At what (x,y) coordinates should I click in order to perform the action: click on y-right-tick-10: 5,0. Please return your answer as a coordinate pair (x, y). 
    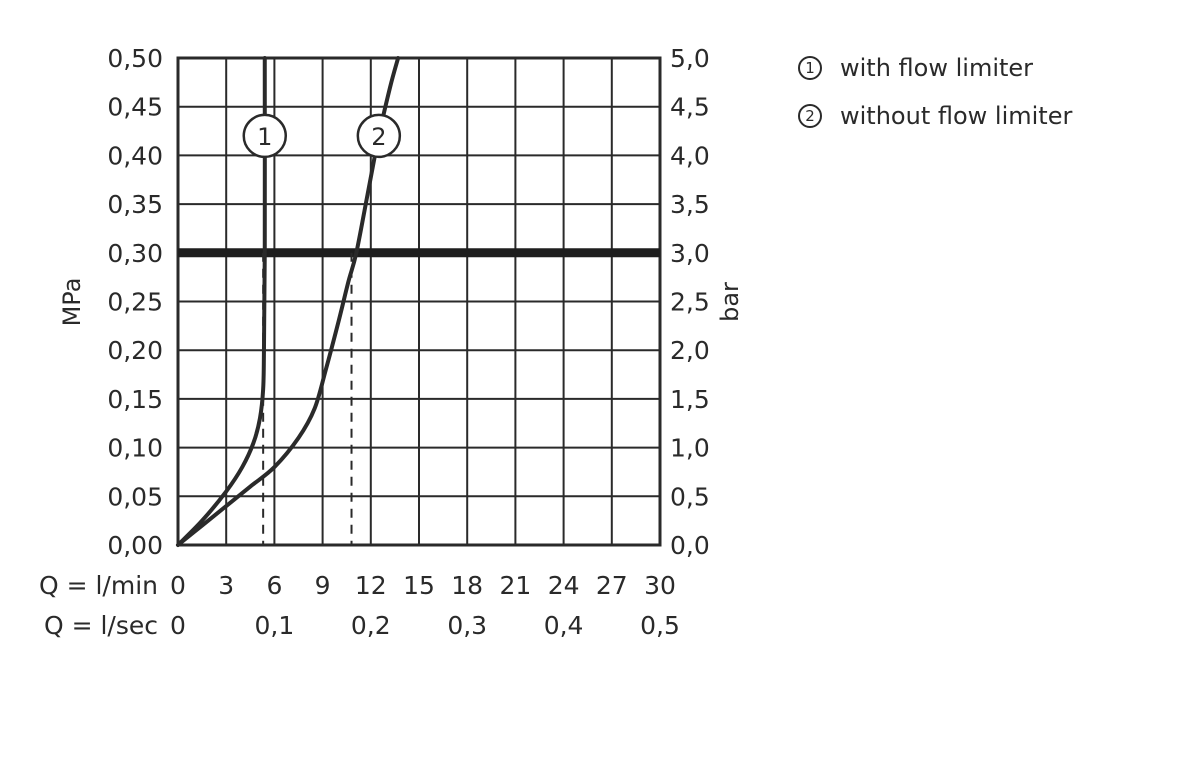
    Looking at the image, I should click on (690, 58).